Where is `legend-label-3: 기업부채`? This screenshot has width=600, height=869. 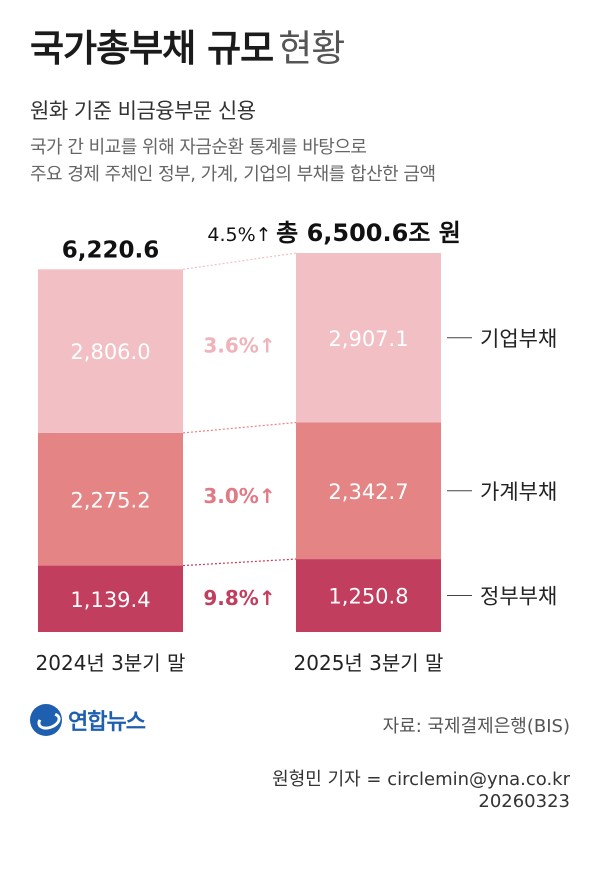 legend-label-3: 기업부채 is located at coordinates (518, 339).